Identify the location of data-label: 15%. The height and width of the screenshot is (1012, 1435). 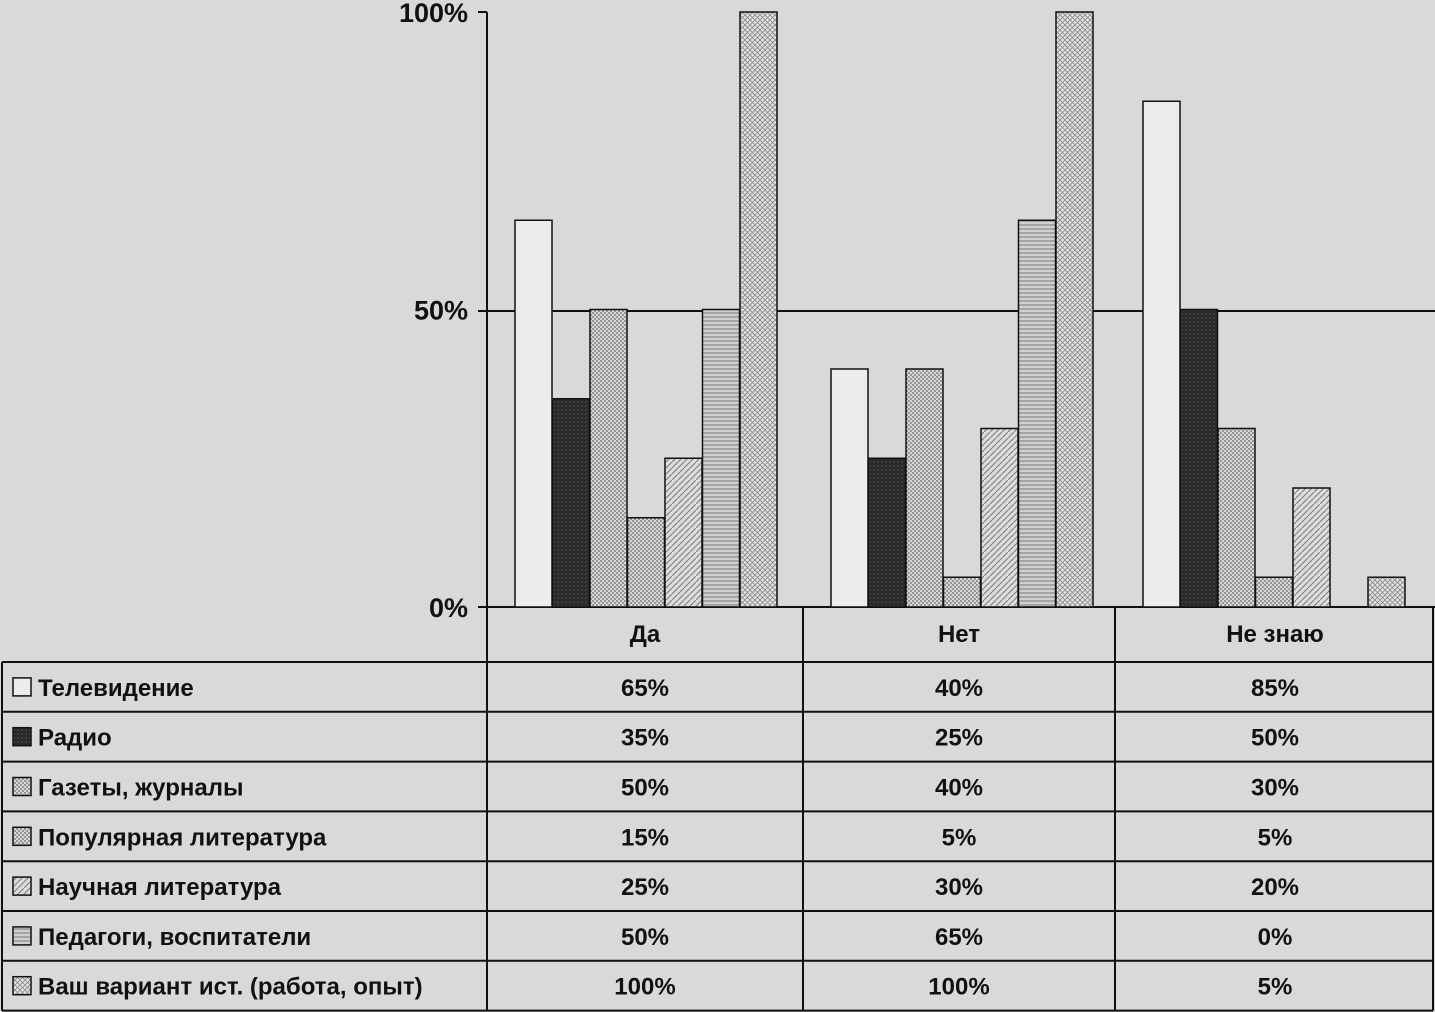
(645, 837).